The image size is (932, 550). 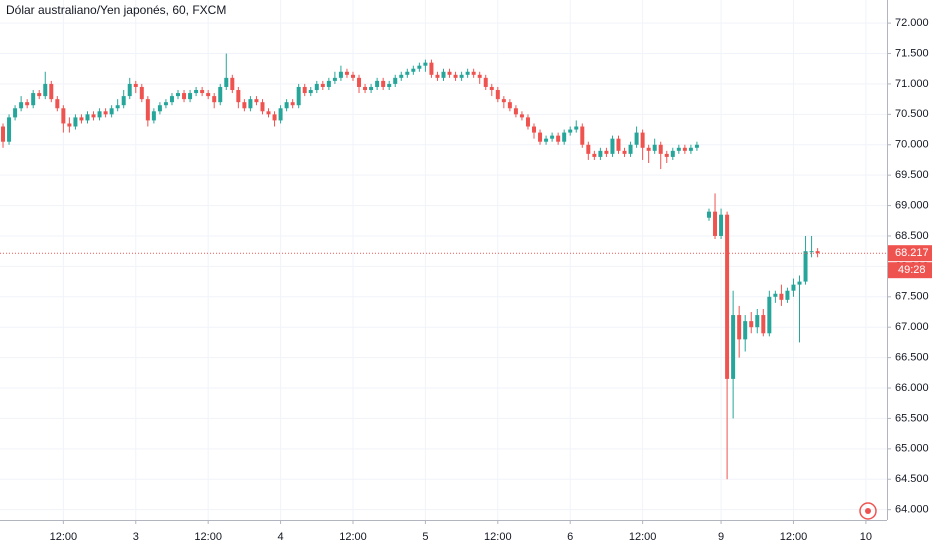 I want to click on logo, so click(x=868, y=511).